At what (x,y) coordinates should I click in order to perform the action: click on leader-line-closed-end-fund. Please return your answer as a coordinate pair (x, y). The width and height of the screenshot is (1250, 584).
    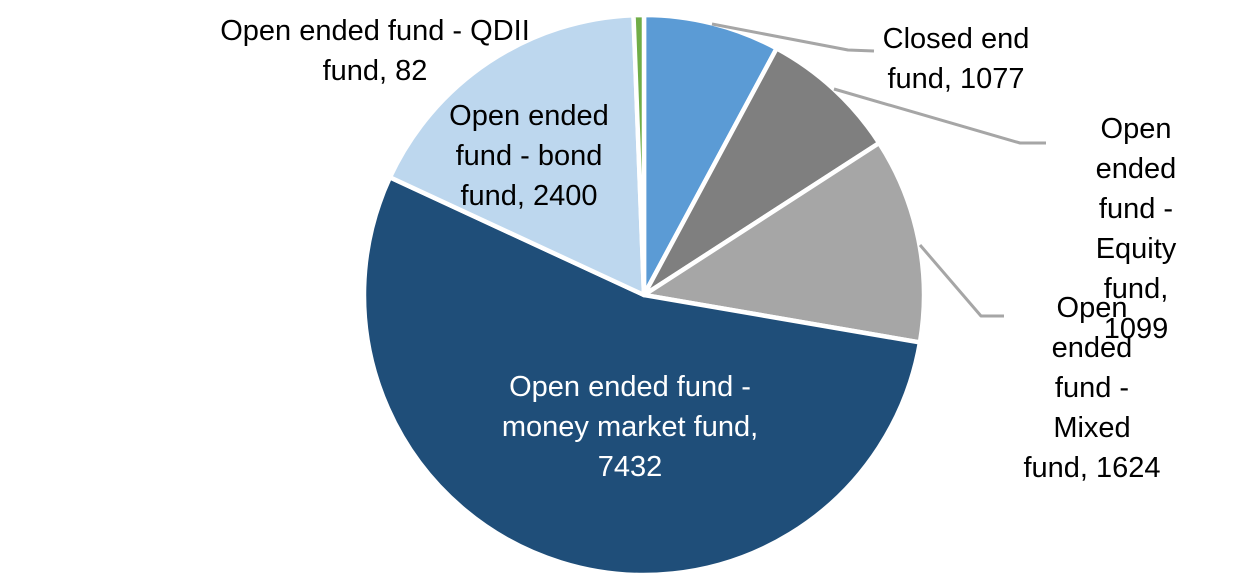
    Looking at the image, I should click on (793, 37).